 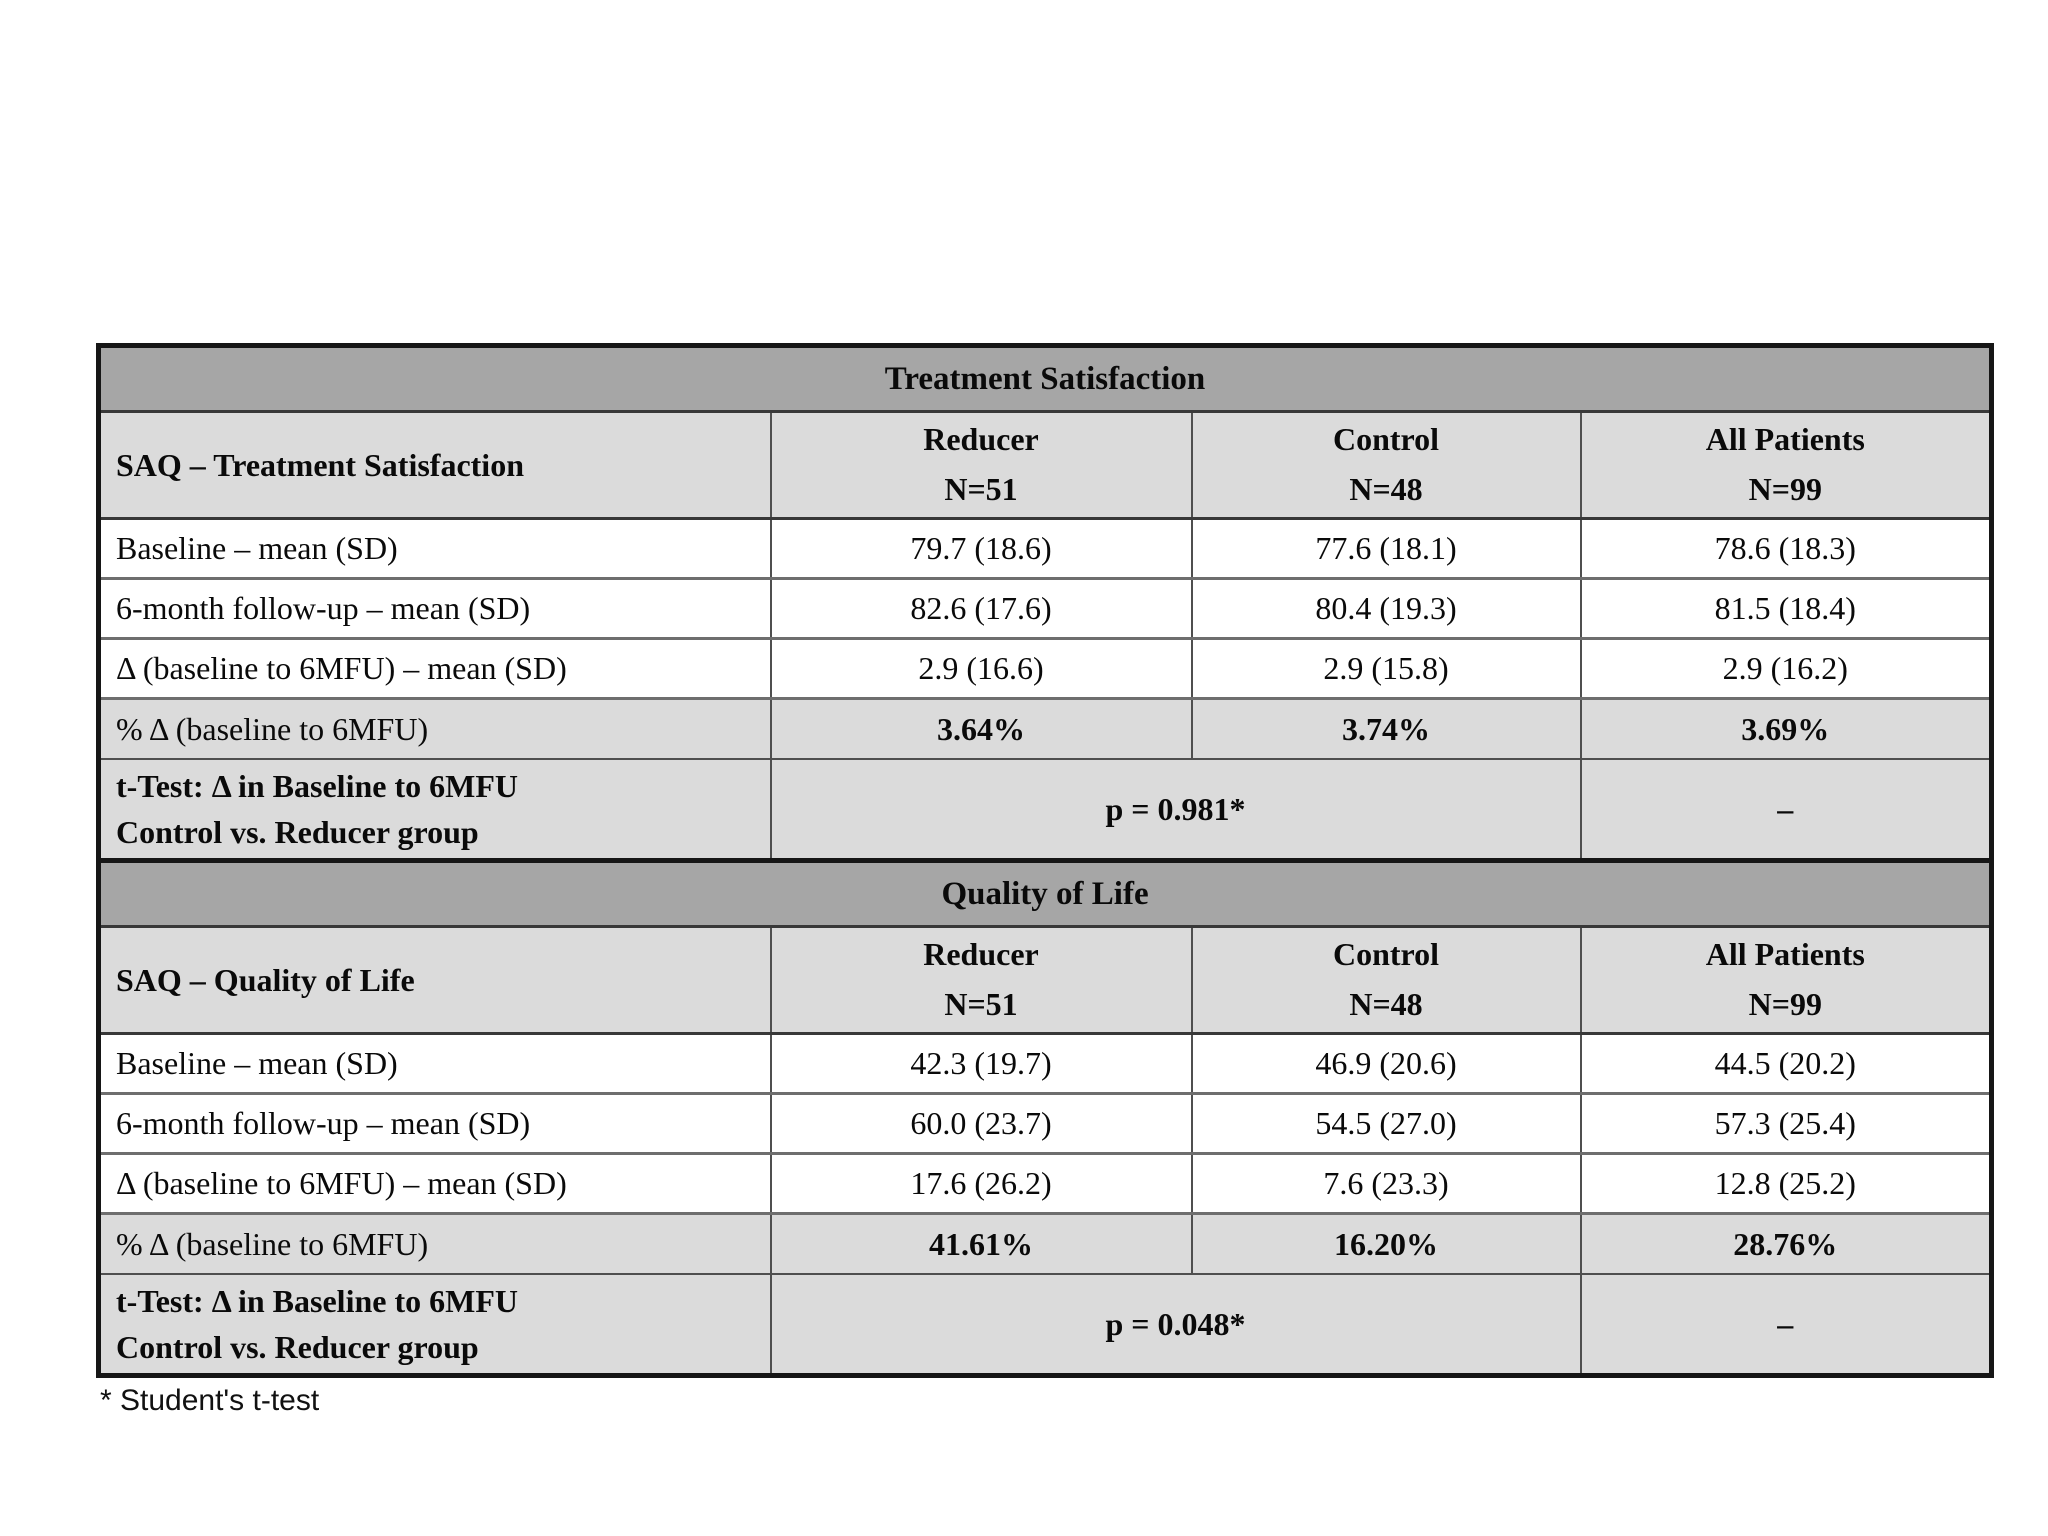 I want to click on value-all-patients: 28.76%, so click(x=1786, y=1243).